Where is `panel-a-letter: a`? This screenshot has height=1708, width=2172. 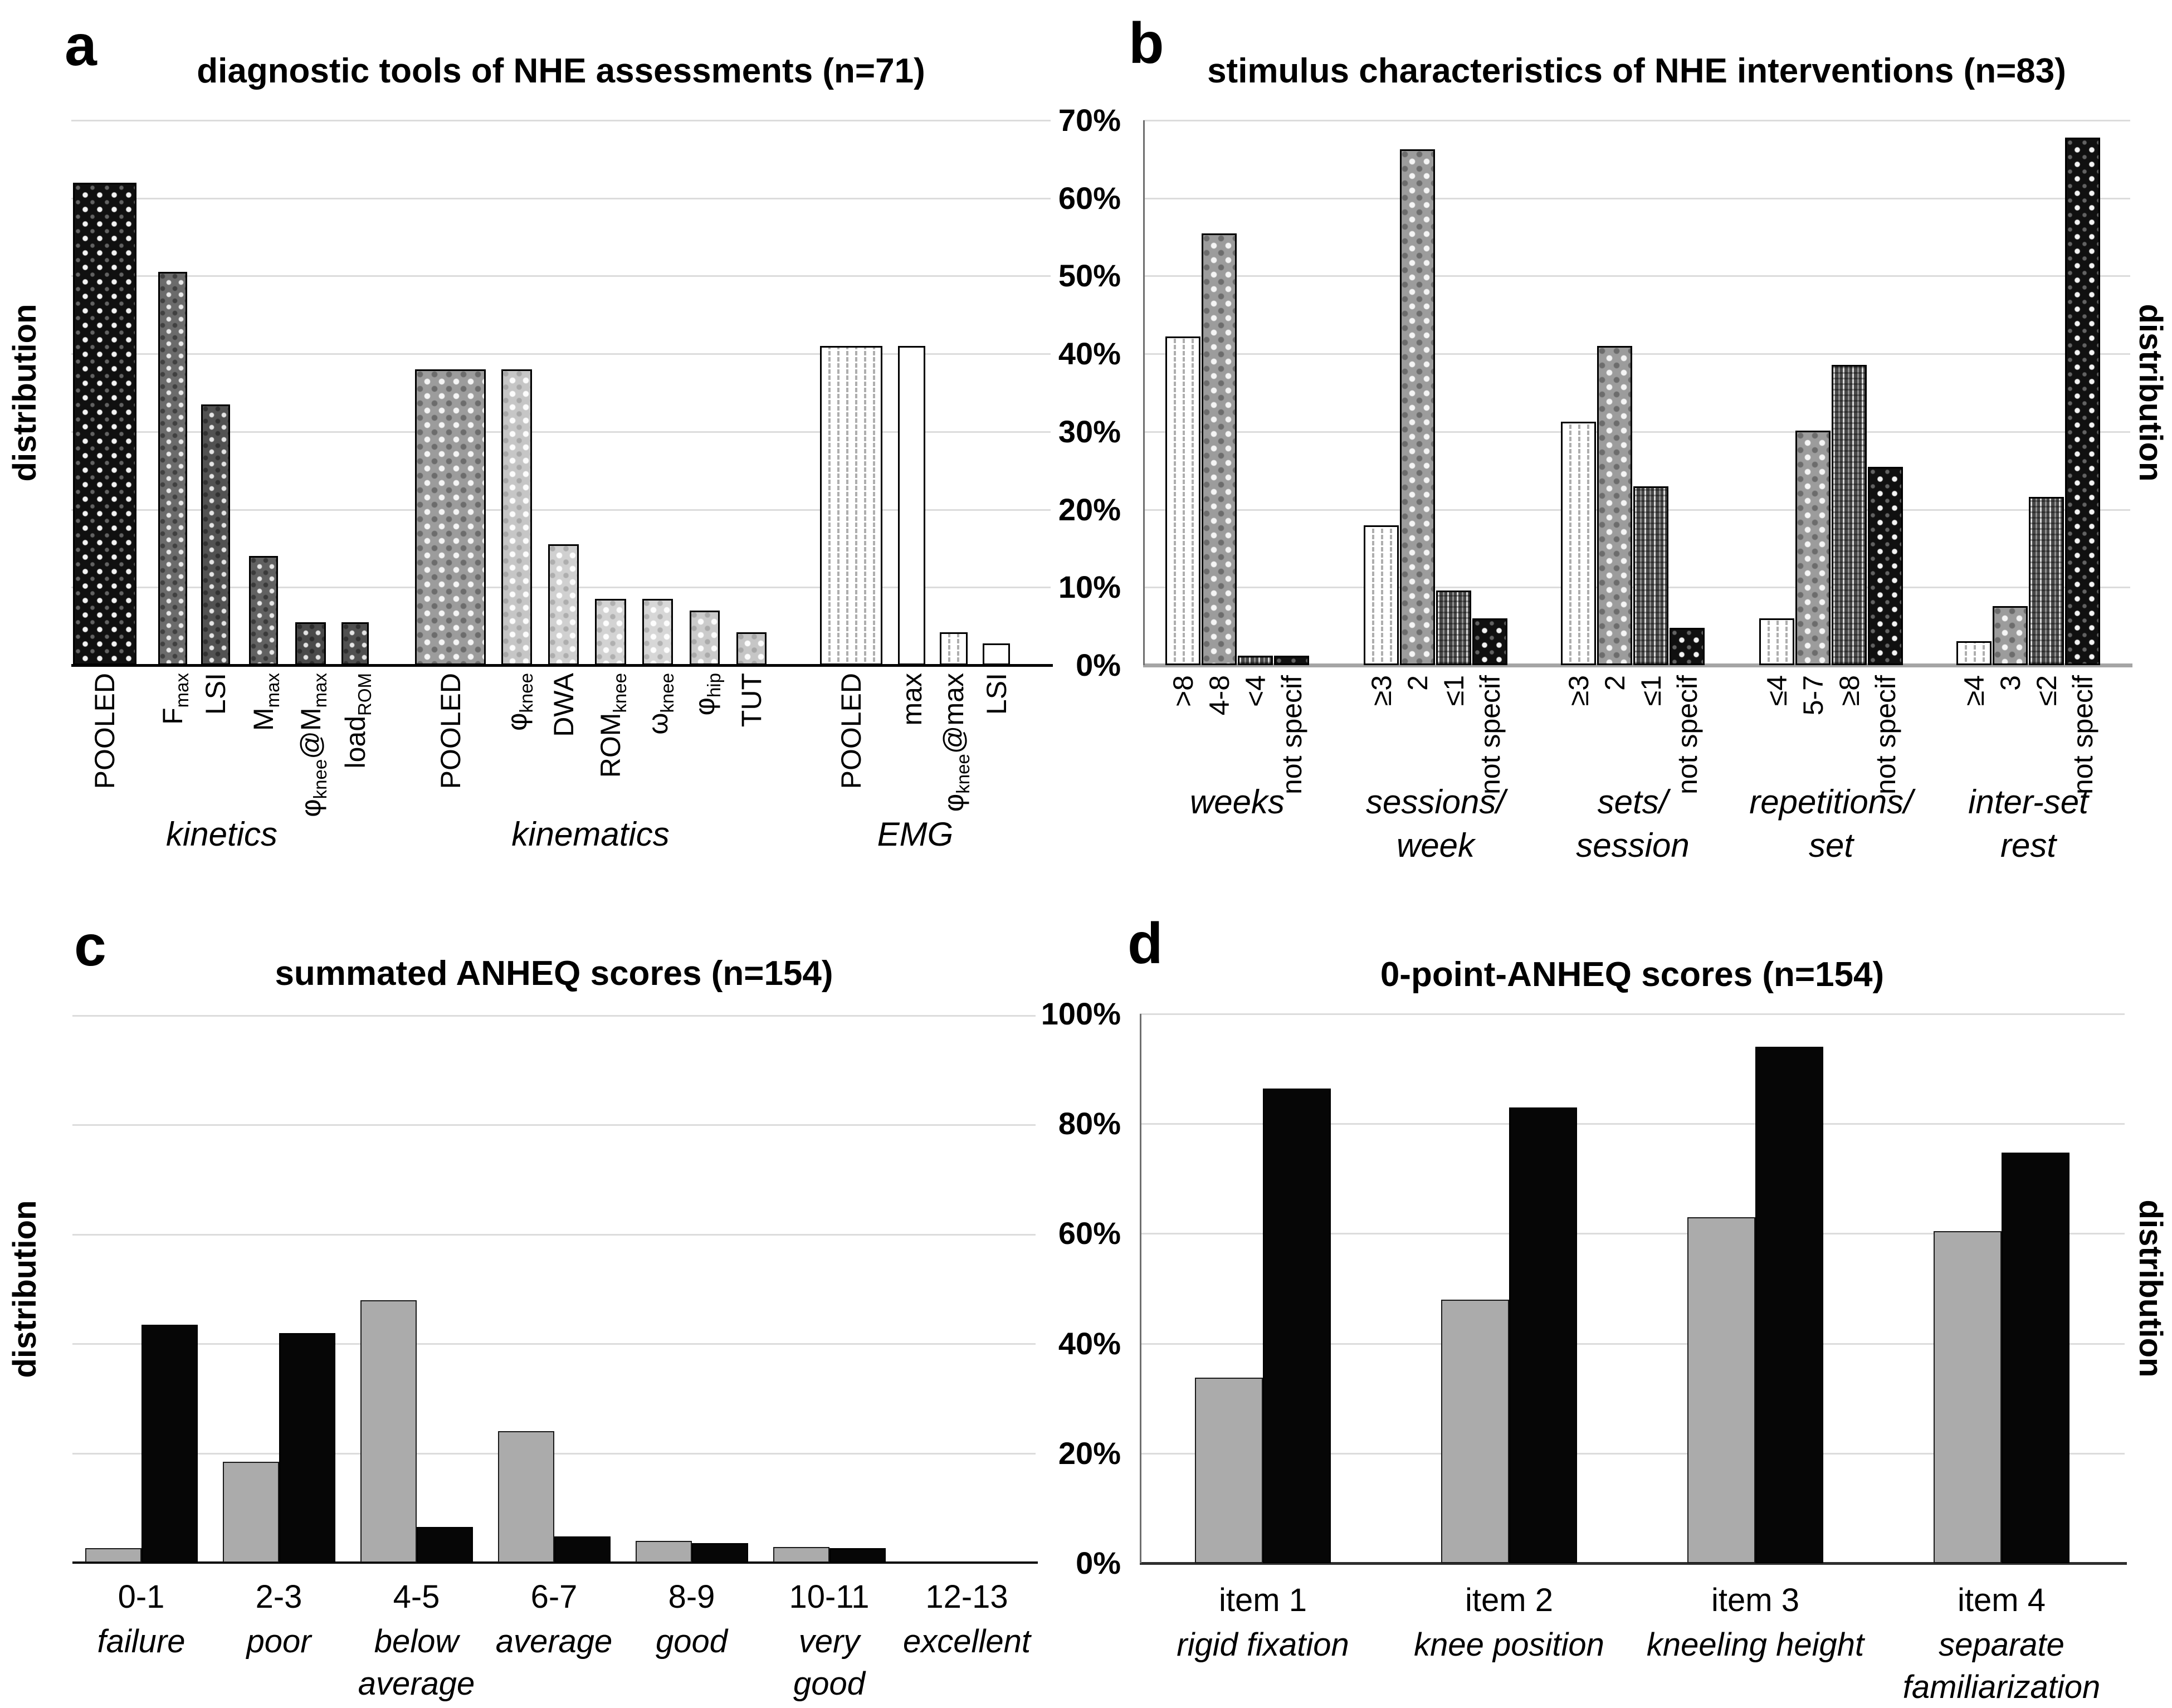 panel-a-letter: a is located at coordinates (81, 45).